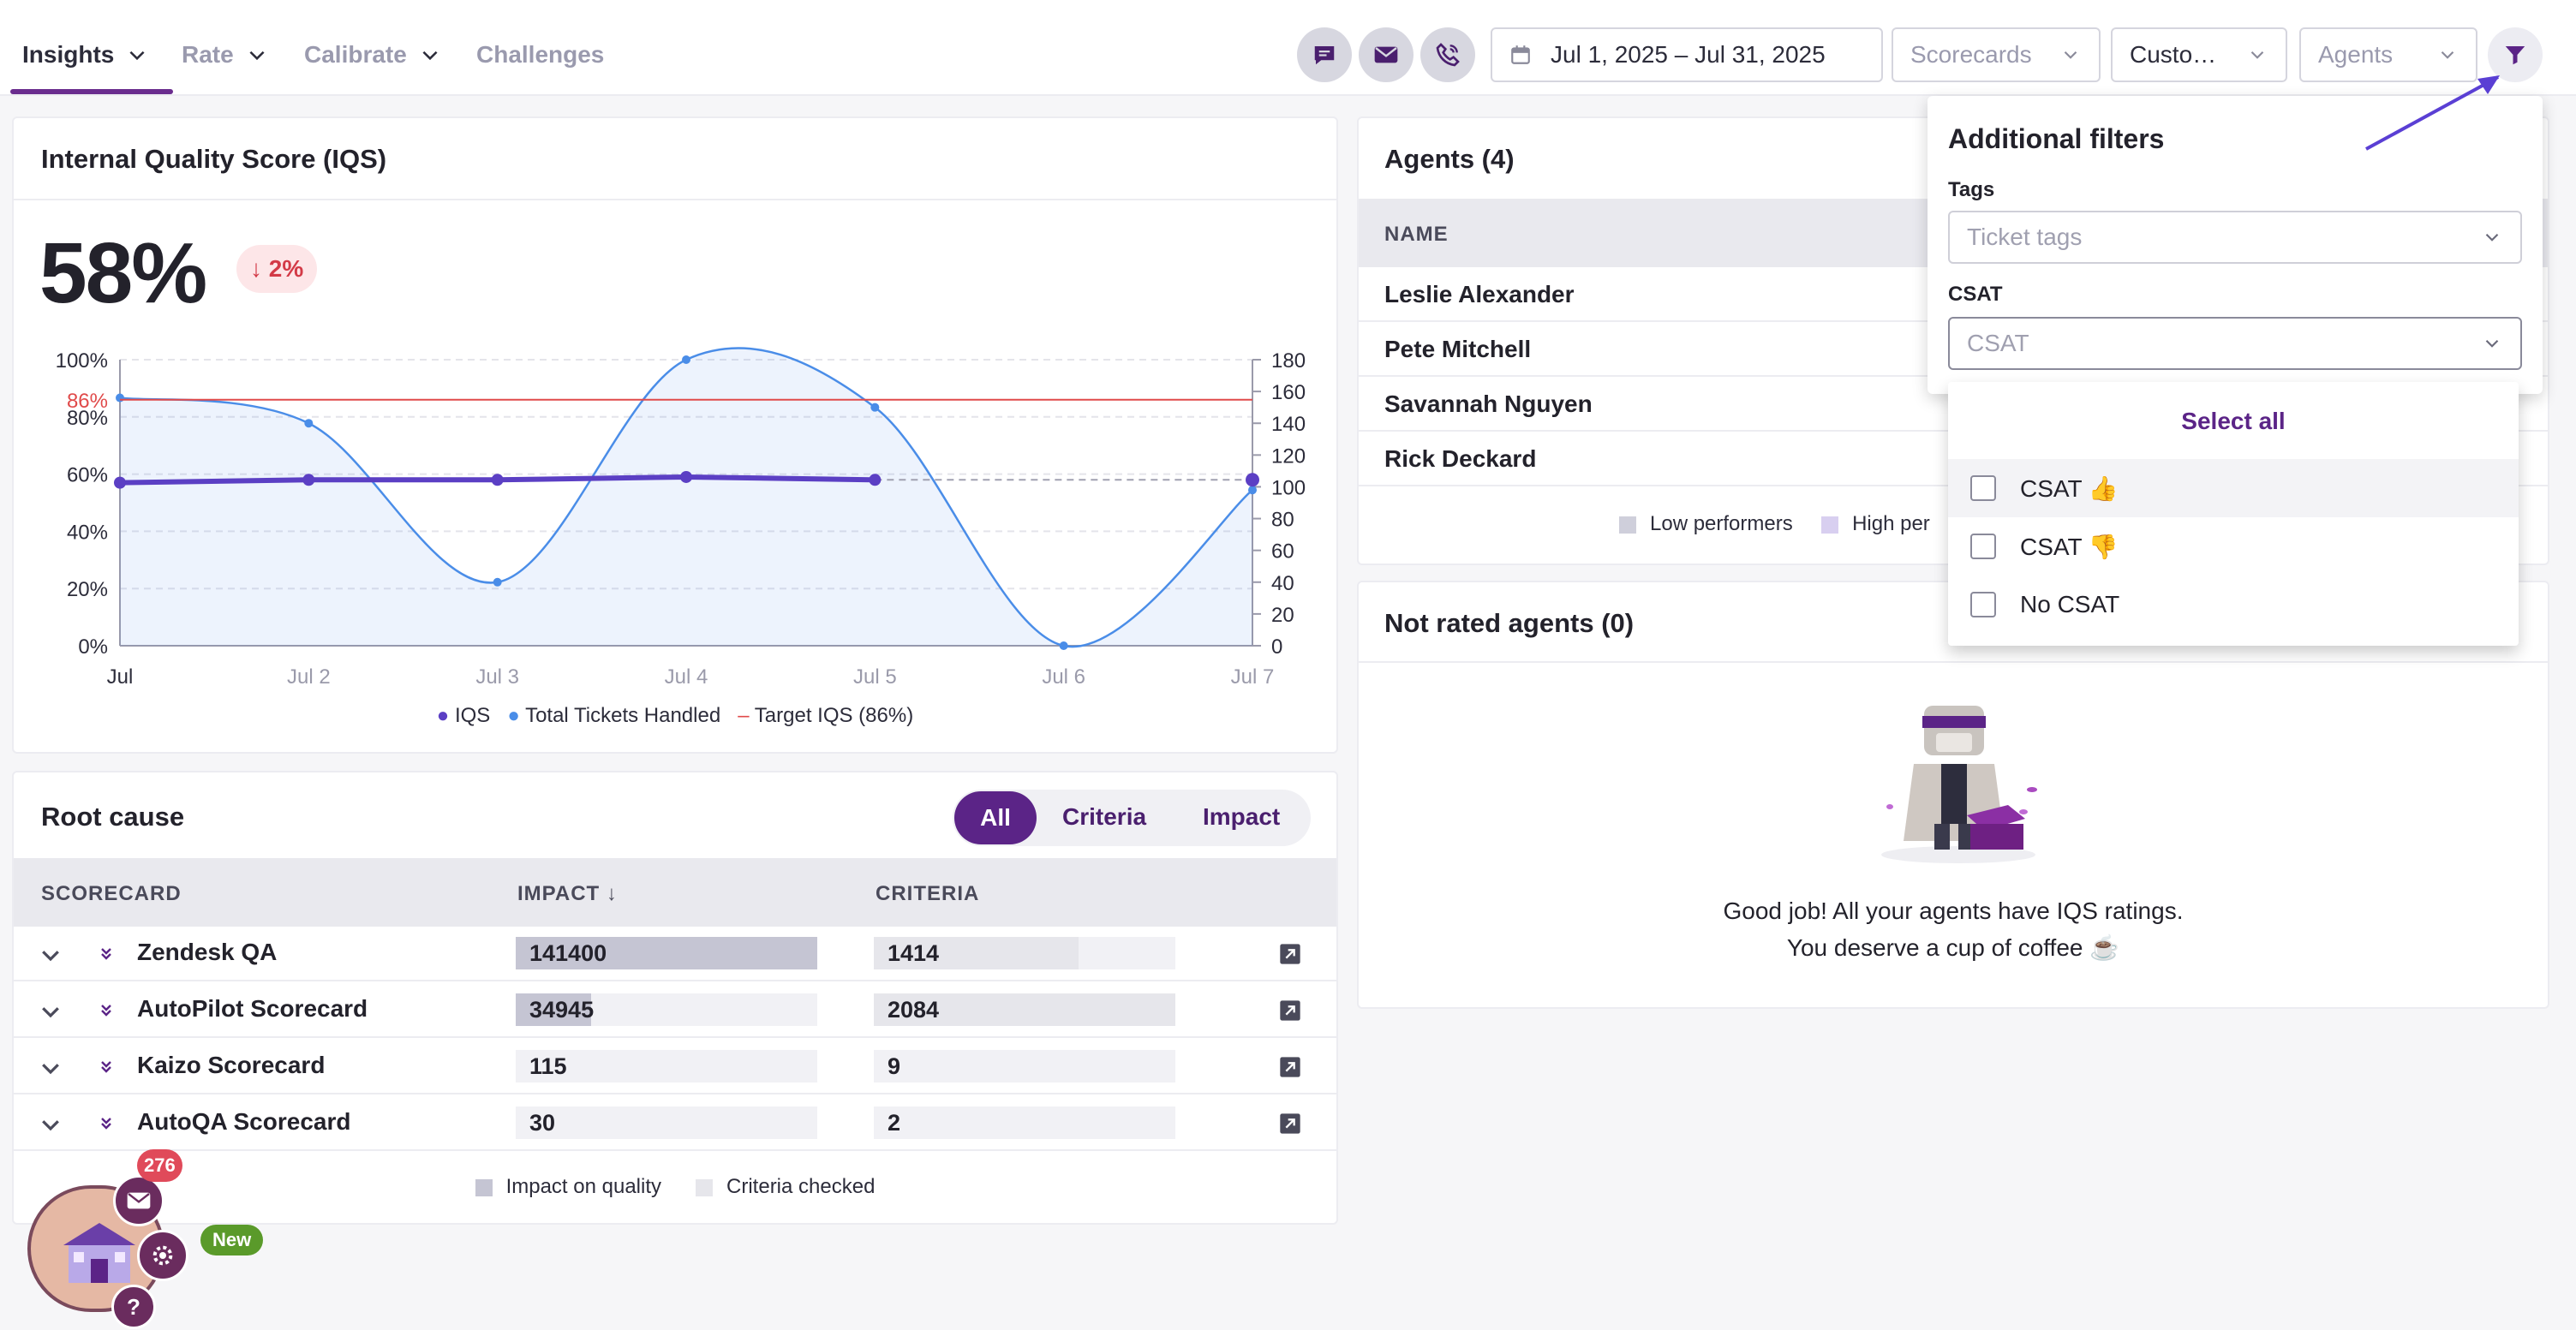  Describe the element at coordinates (1282, 552) in the screenshot. I see `y-right-tick-label: 60` at that location.